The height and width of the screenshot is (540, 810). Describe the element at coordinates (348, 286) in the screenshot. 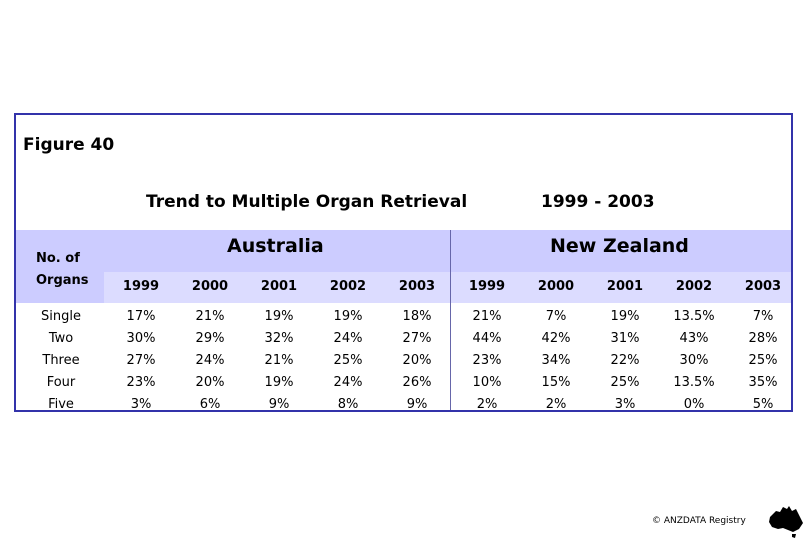

I see `australia-year-header-2002: 2002` at that location.